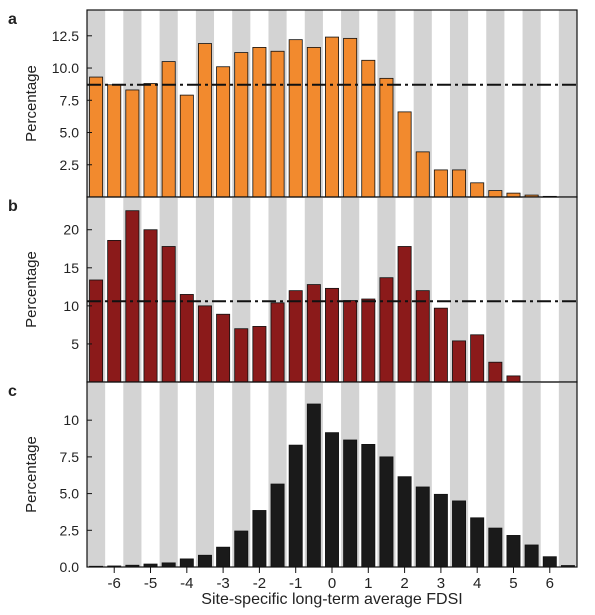 The height and width of the screenshot is (615, 595). What do you see at coordinates (70, 457) in the screenshot?
I see `y-tick-label: 7.5` at bounding box center [70, 457].